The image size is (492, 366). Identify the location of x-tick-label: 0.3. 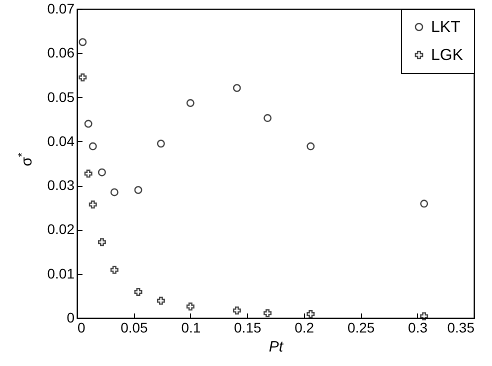
(418, 328).